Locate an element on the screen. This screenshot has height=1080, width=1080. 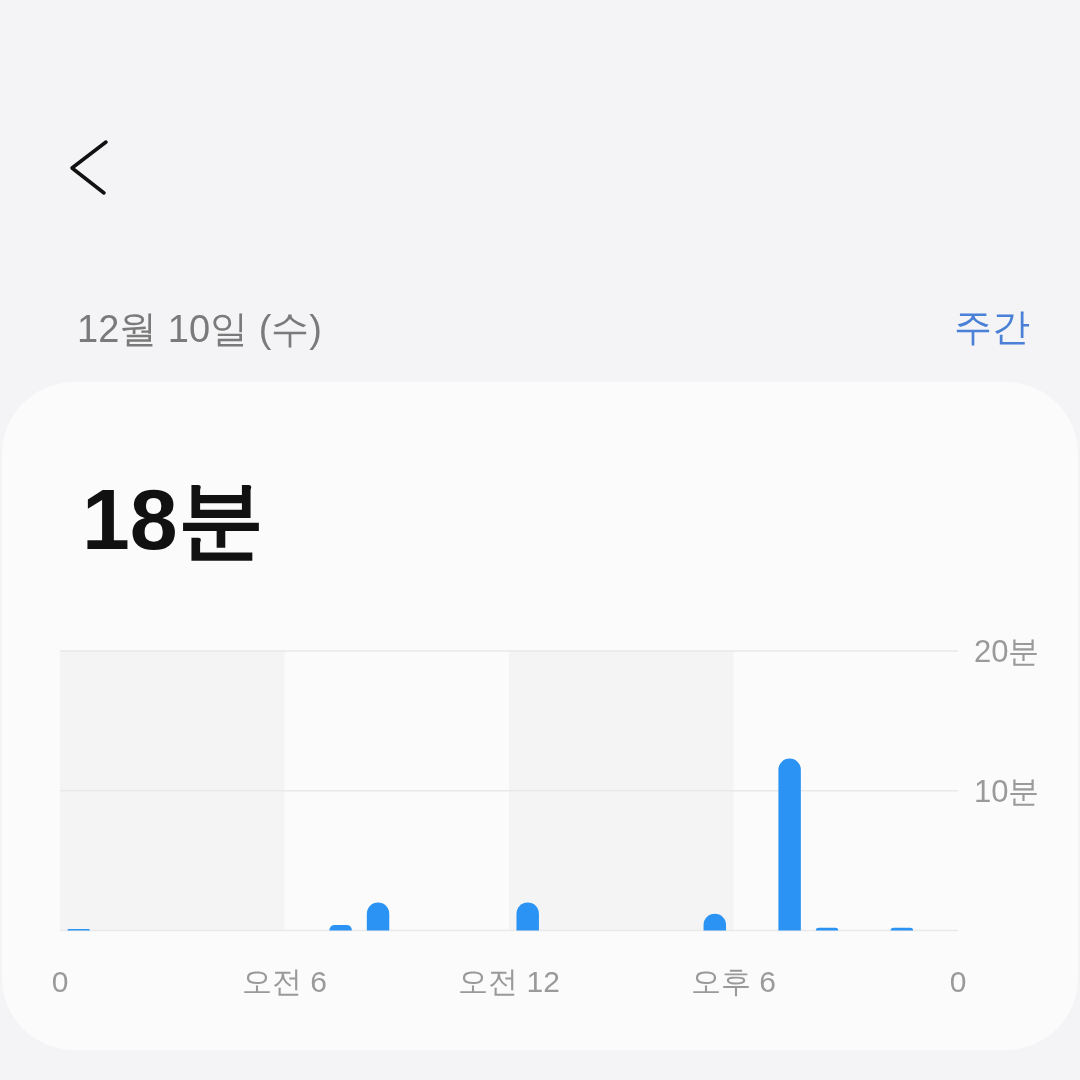
bar is located at coordinates (789, 844).